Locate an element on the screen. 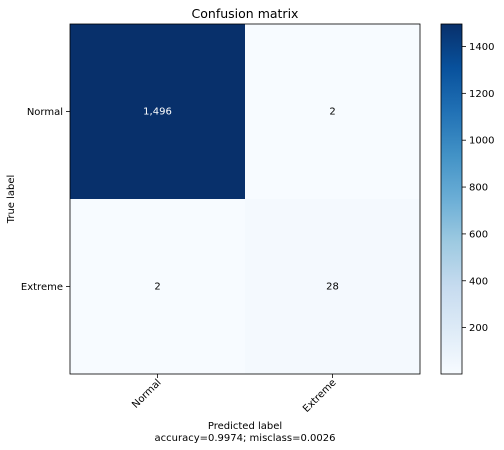 Image resolution: width=504 pixels, height=450 pixels. x-tick-label: Normal is located at coordinates (146, 393).